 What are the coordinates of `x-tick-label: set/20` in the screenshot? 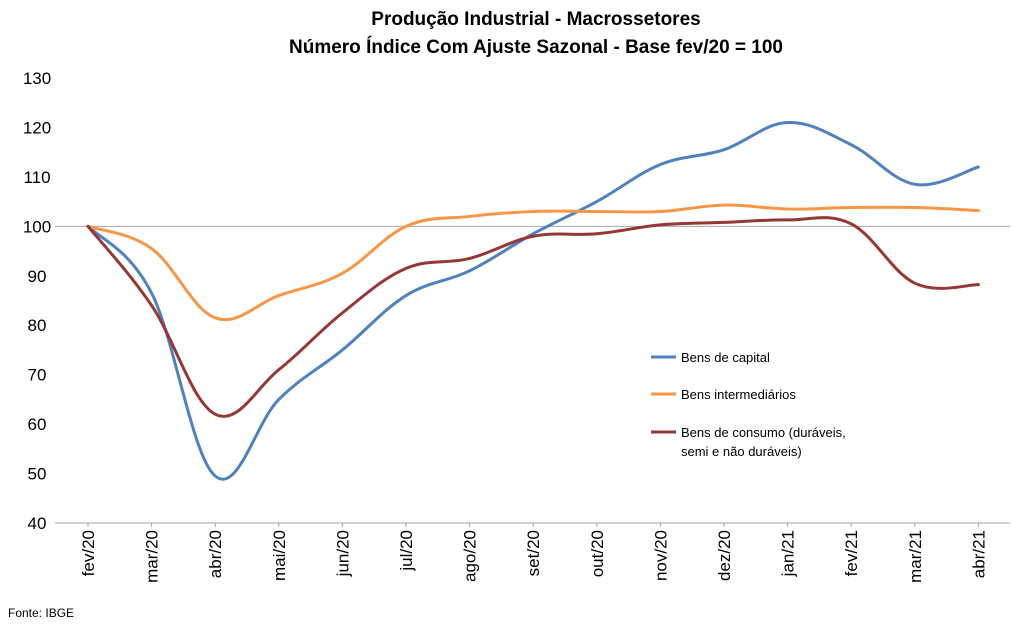 It's located at (533, 553).